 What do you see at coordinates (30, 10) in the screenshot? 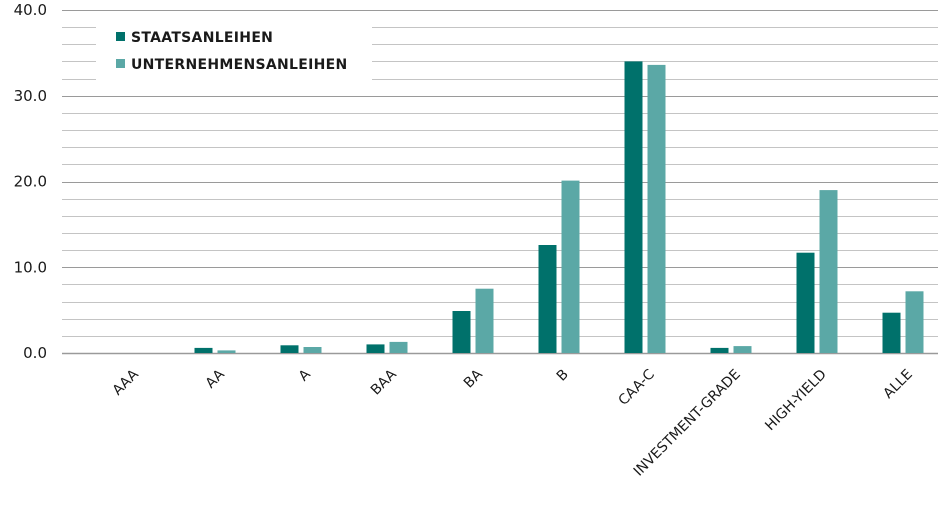
I see `y-tick-label: 40.0` at bounding box center [30, 10].